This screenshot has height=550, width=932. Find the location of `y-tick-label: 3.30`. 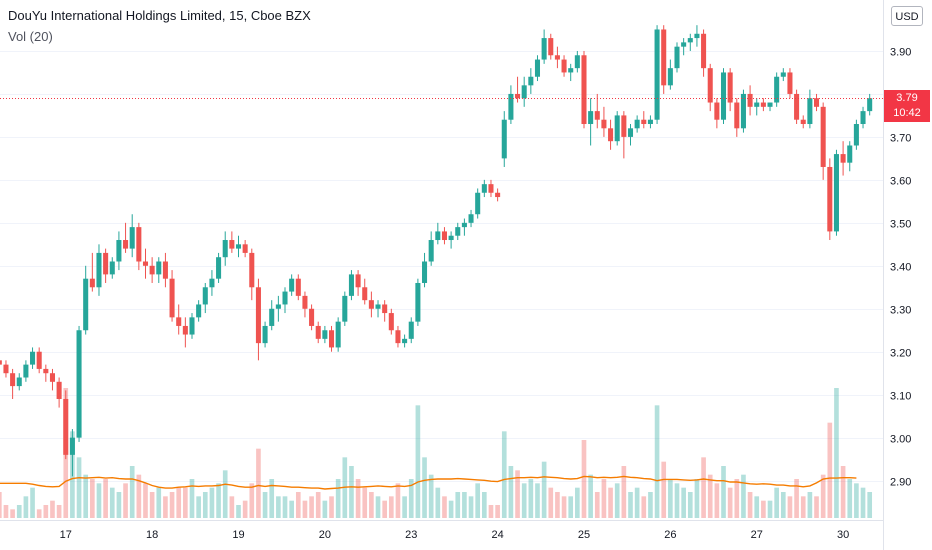

y-tick-label: 3.30 is located at coordinates (900, 311).